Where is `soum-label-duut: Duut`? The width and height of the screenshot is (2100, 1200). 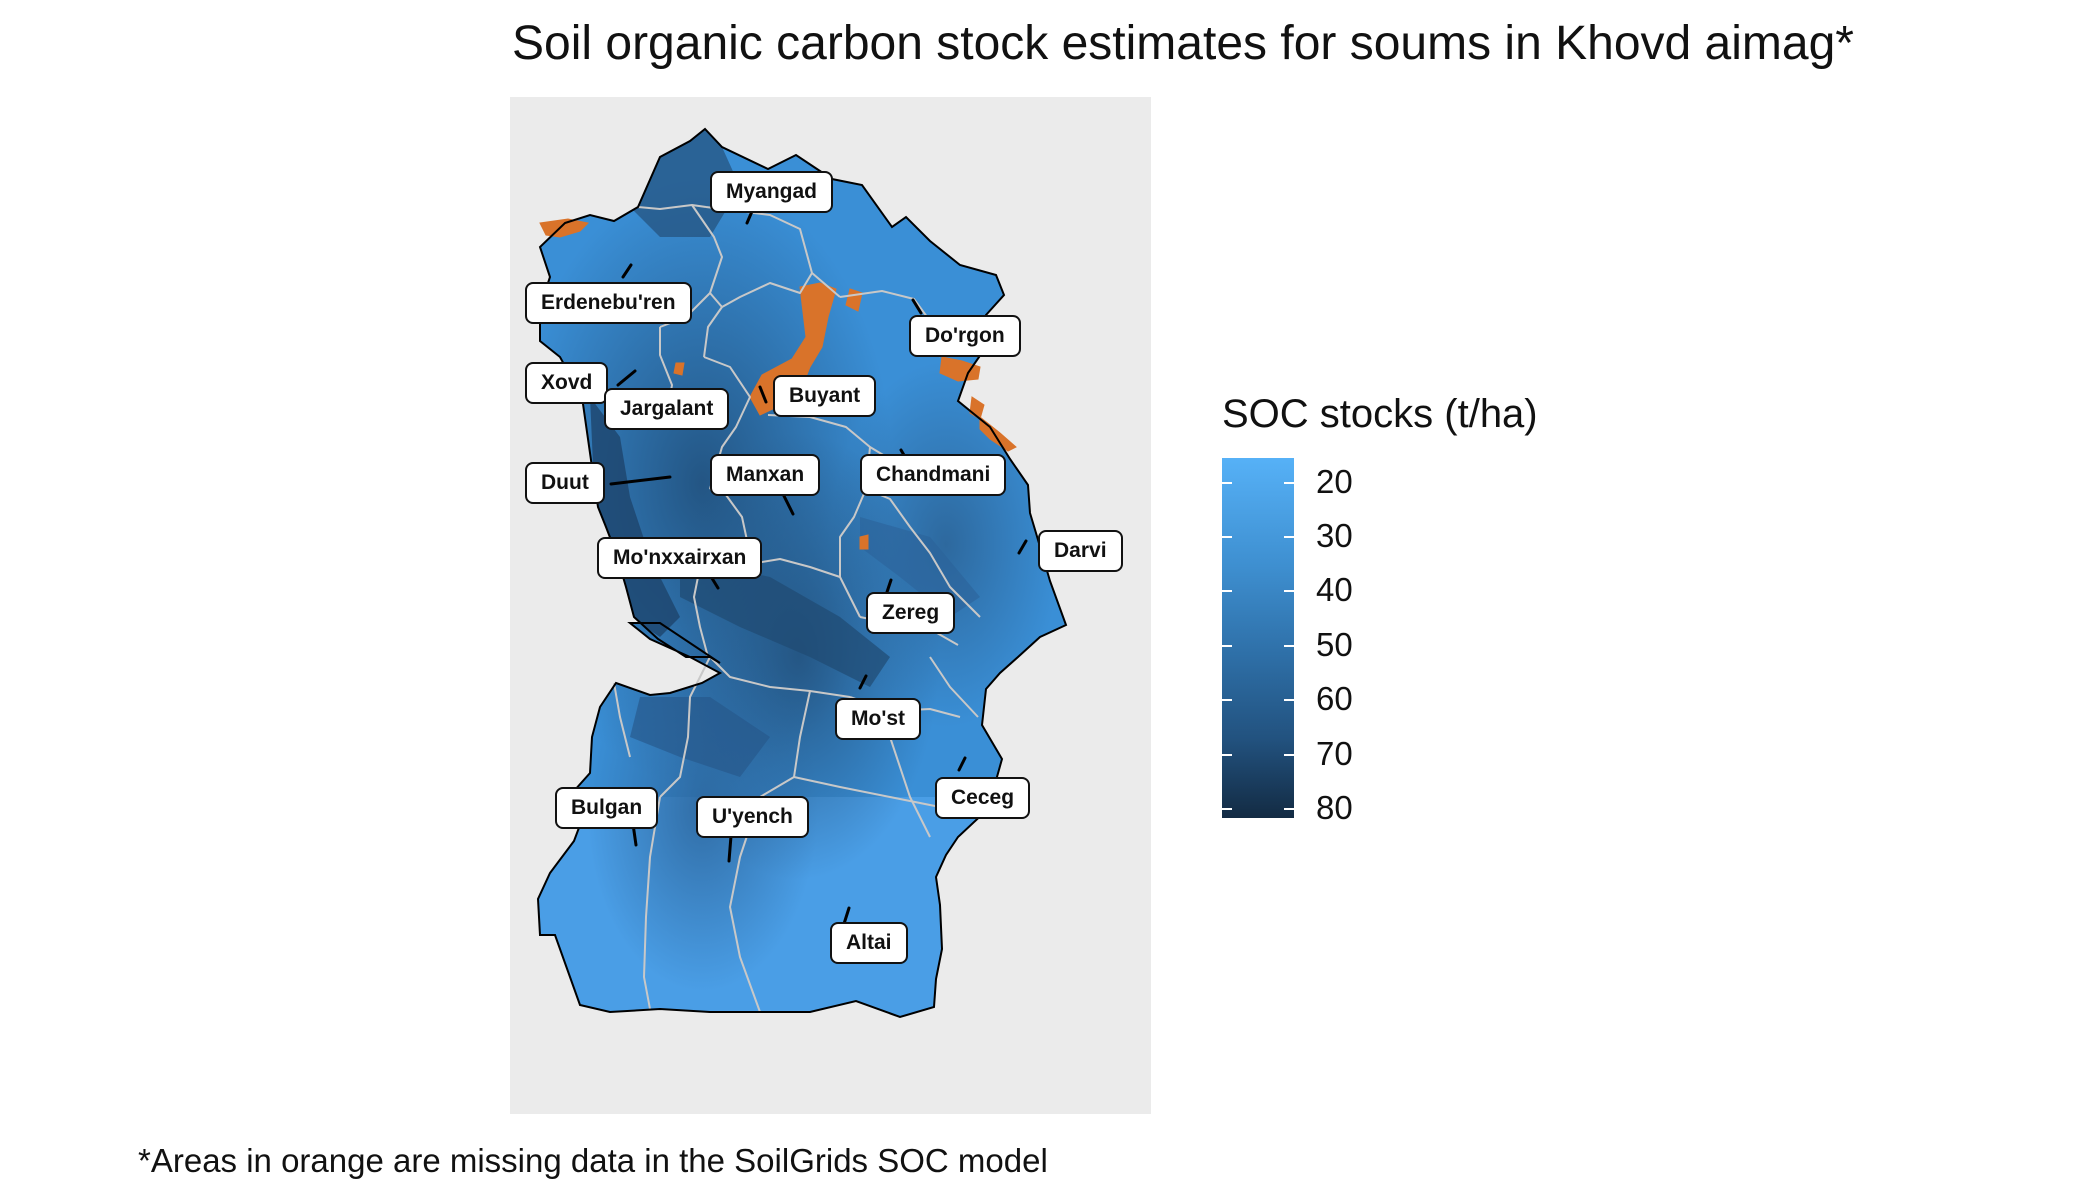
soum-label-duut: Duut is located at coordinates (565, 483).